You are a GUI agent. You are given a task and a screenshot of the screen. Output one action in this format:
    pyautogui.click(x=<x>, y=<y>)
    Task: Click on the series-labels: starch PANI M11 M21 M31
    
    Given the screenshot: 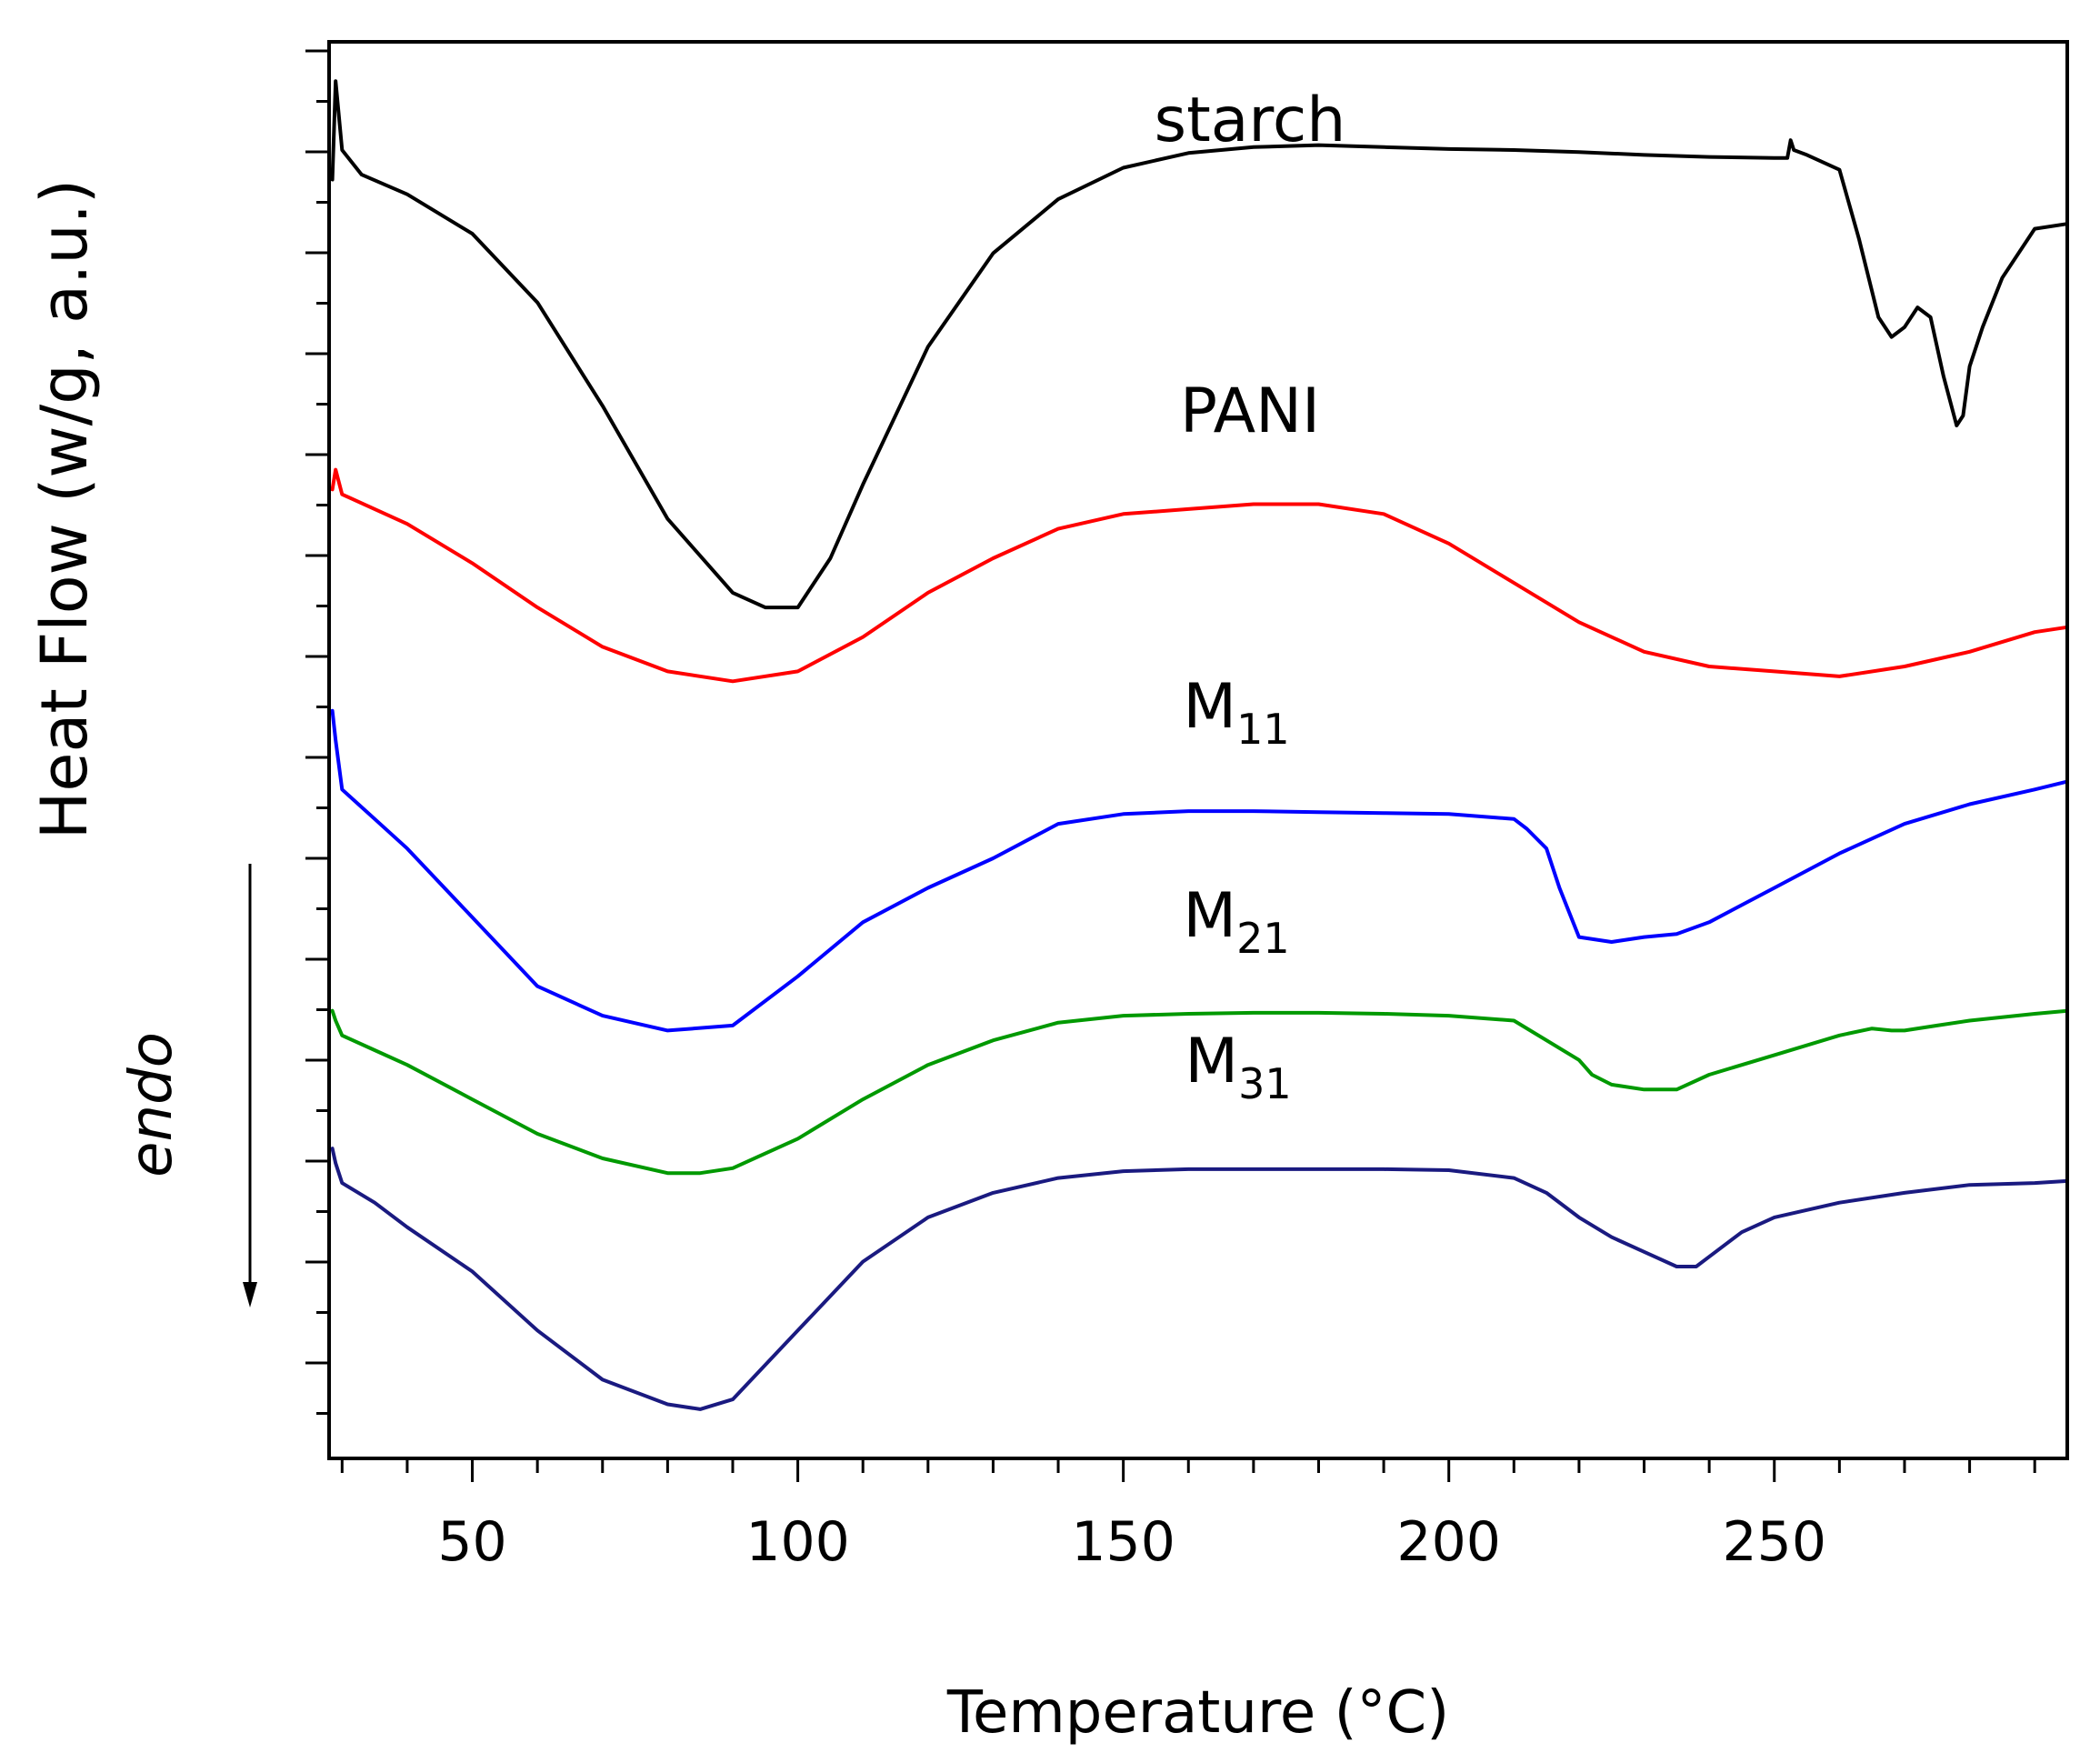 What is the action you would take?
    pyautogui.click(x=1251, y=596)
    